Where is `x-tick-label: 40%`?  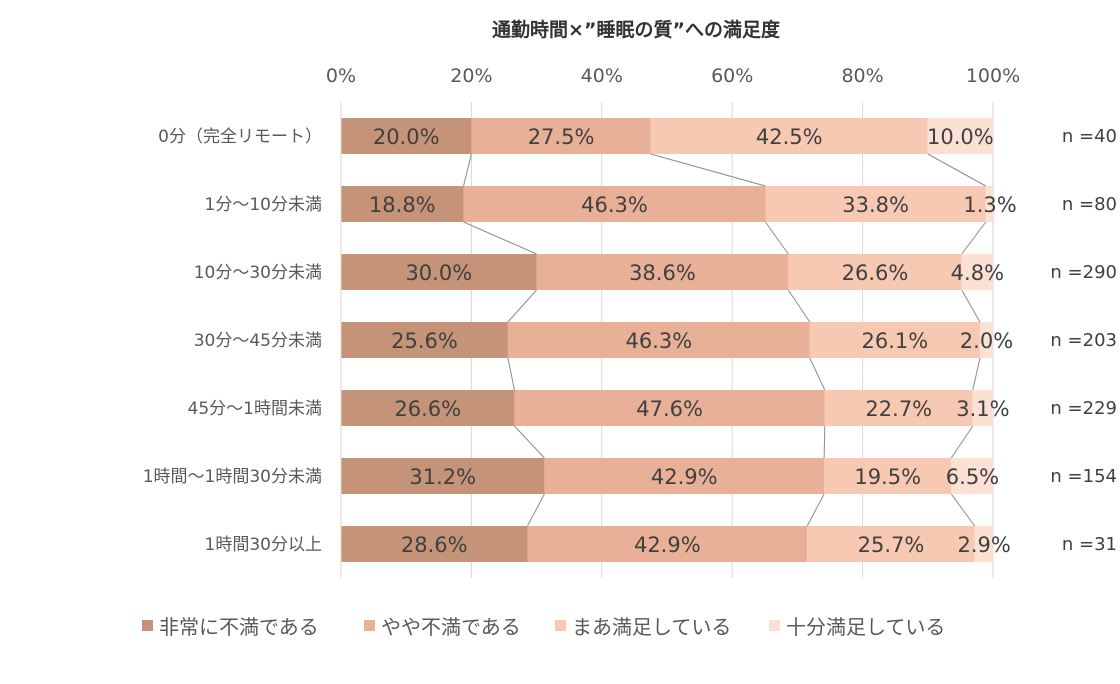 x-tick-label: 40% is located at coordinates (602, 76).